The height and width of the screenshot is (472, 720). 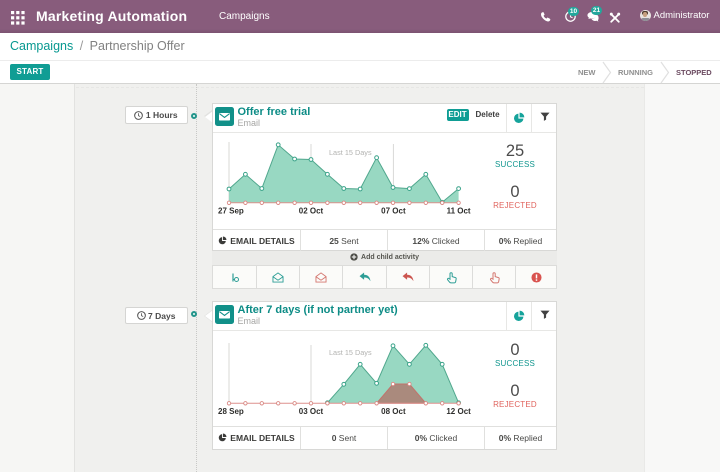 I want to click on svg-text: 12 Oct, so click(x=458, y=411).